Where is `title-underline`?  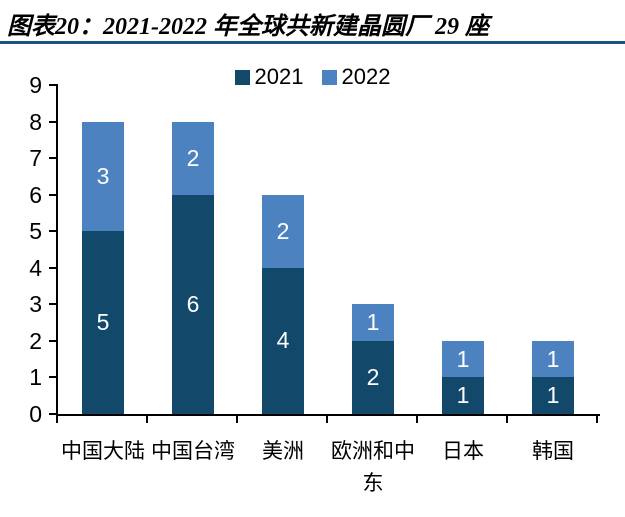 title-underline is located at coordinates (312, 42).